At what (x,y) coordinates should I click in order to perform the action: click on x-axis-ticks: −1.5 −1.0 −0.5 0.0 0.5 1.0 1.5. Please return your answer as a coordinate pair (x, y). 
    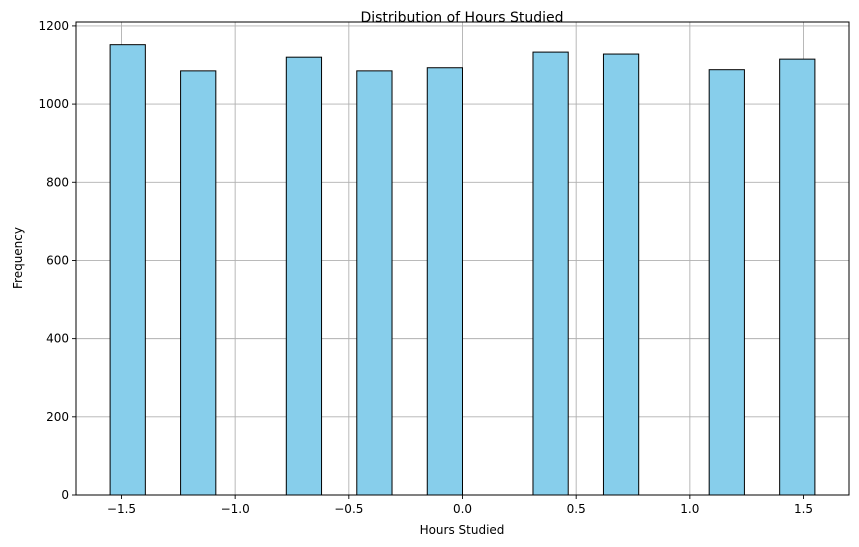
    Looking at the image, I should click on (460, 505).